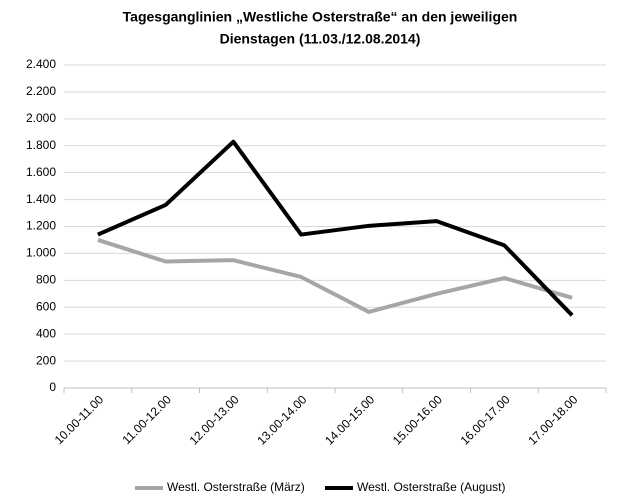 Image resolution: width=622 pixels, height=499 pixels. Describe the element at coordinates (41, 172) in the screenshot. I see `y-tick-label: 1.600` at that location.